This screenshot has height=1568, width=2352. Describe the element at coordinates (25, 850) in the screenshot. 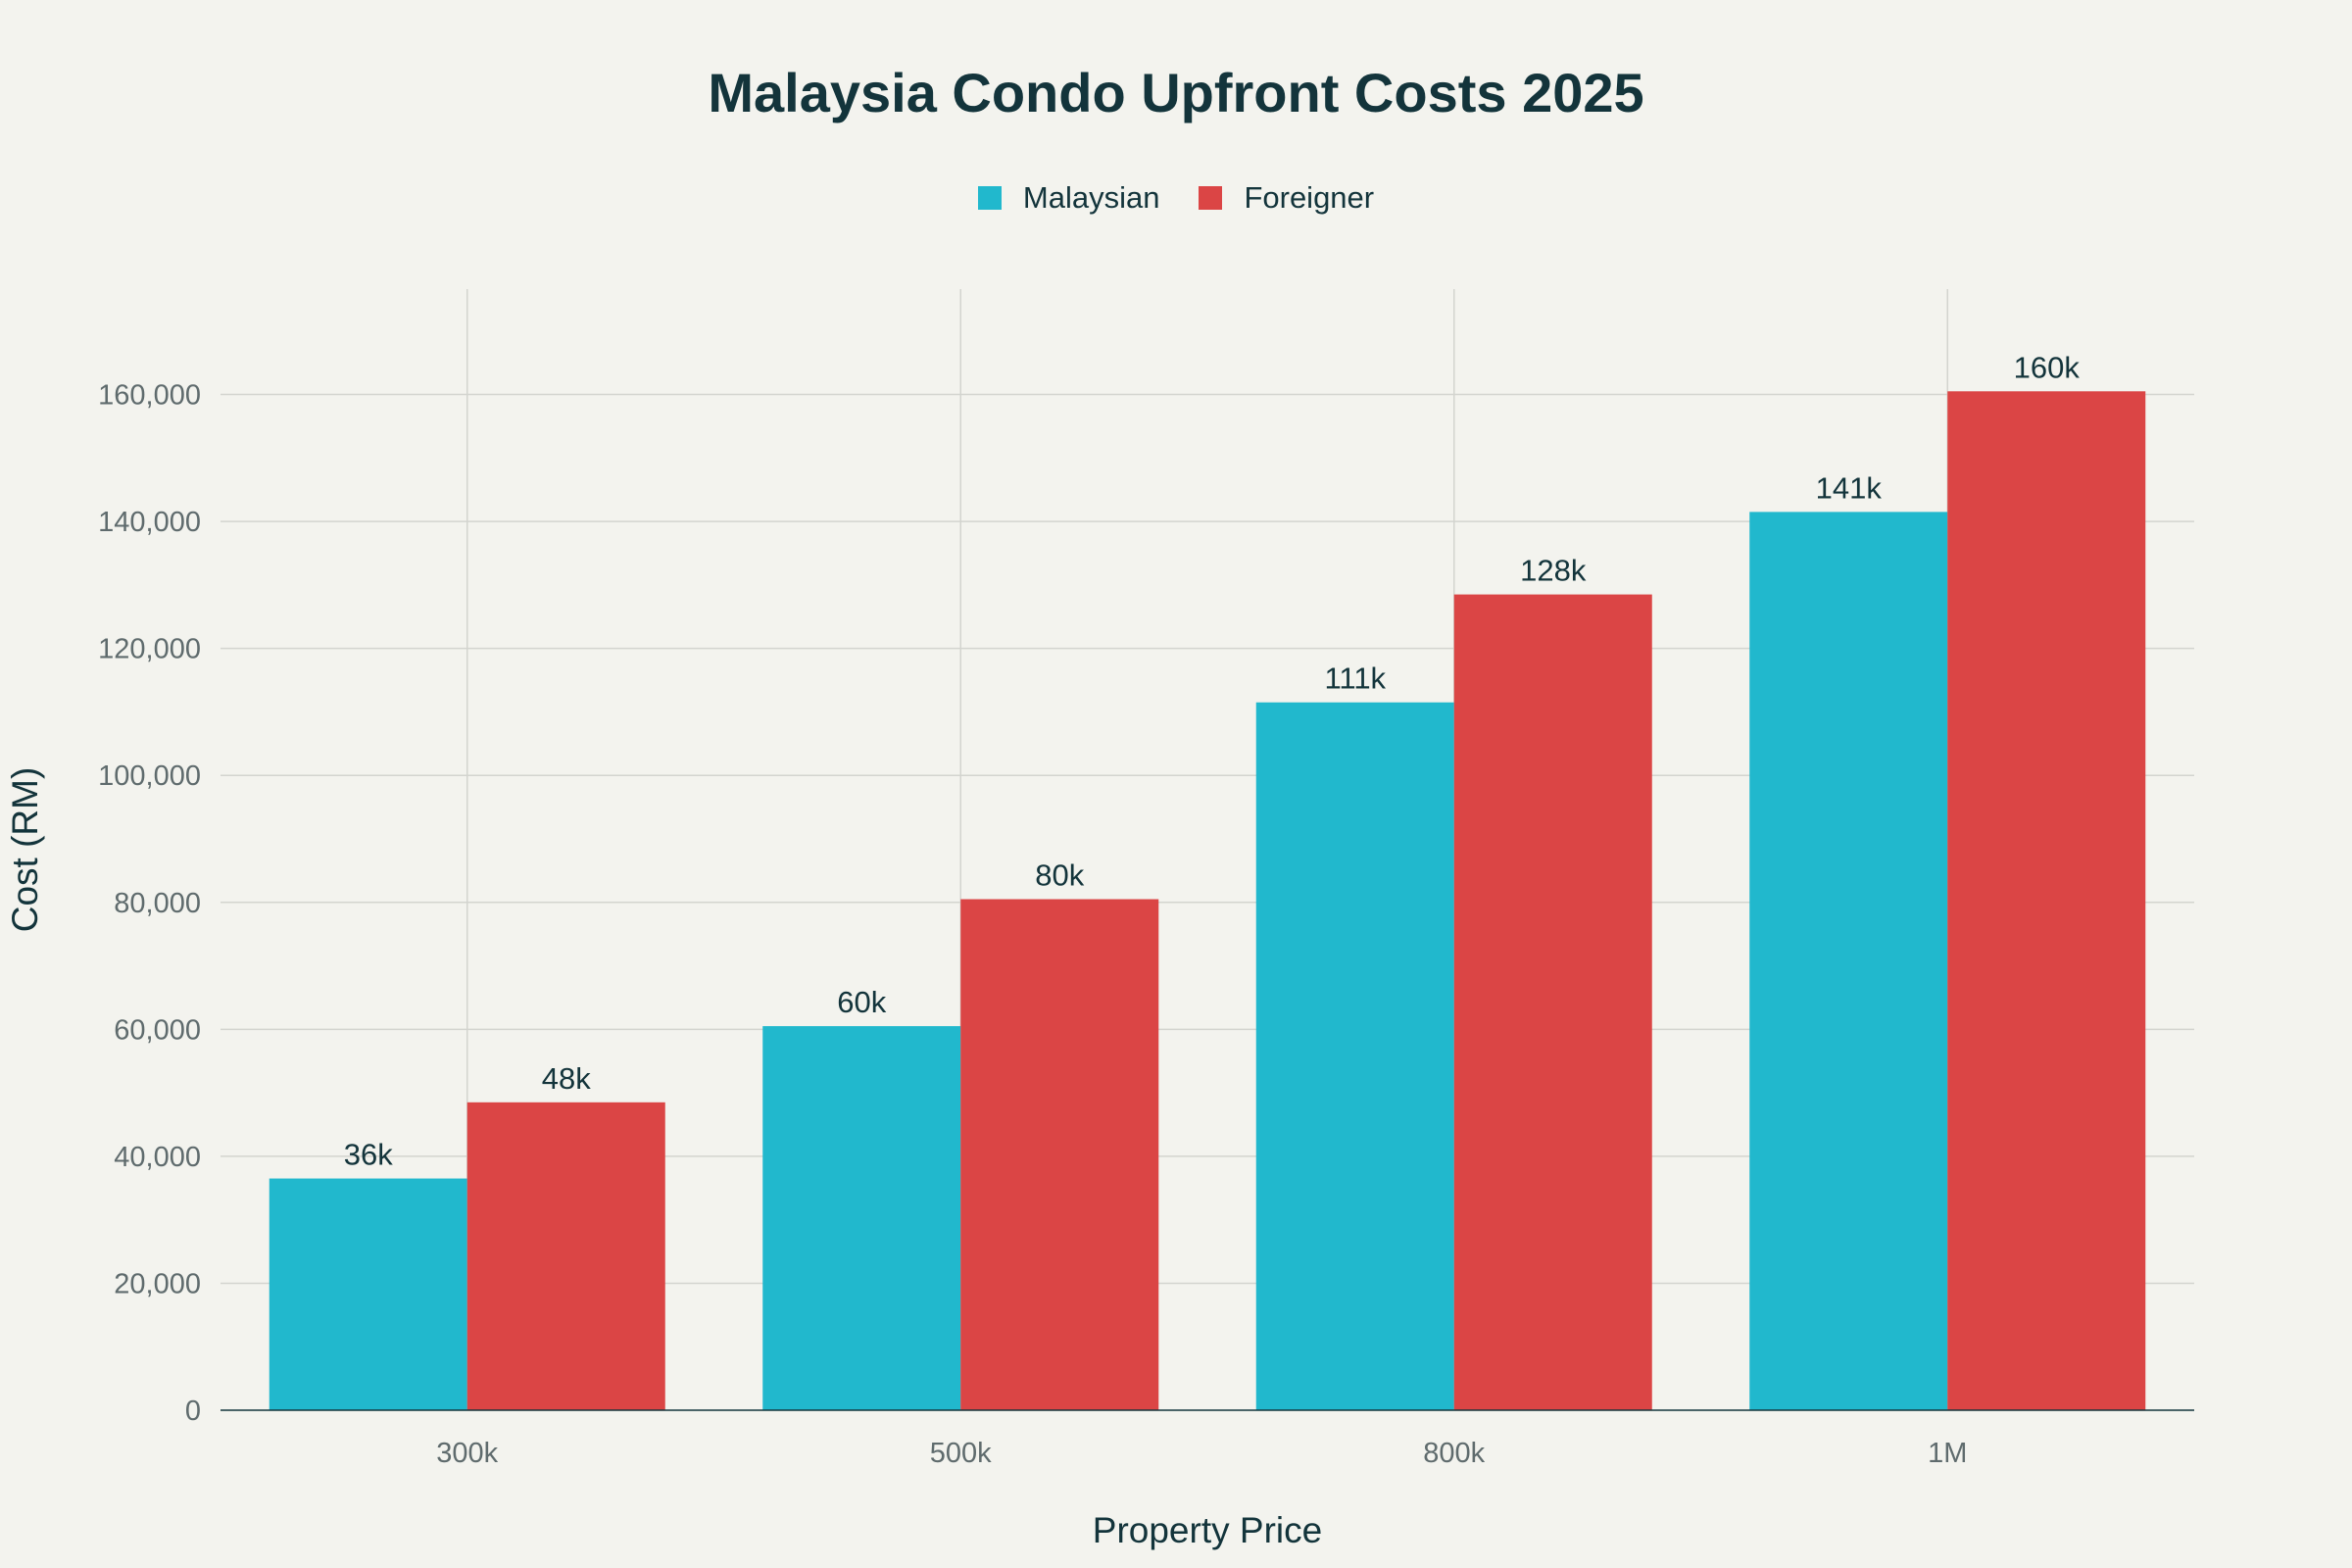

I see `y-axis-title: Cost (RM)` at that location.